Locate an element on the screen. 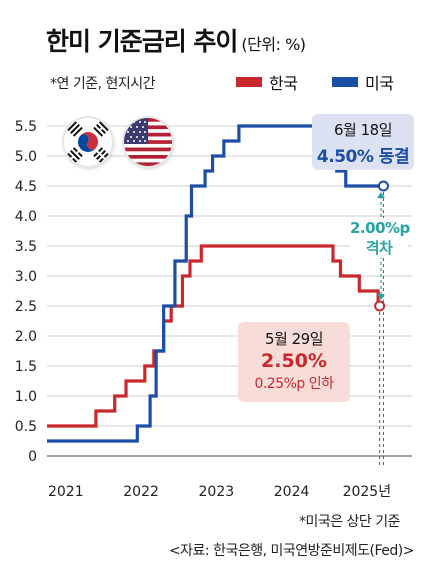 The width and height of the screenshot is (428, 573). y-tick-label: 4.0 is located at coordinates (26, 217).